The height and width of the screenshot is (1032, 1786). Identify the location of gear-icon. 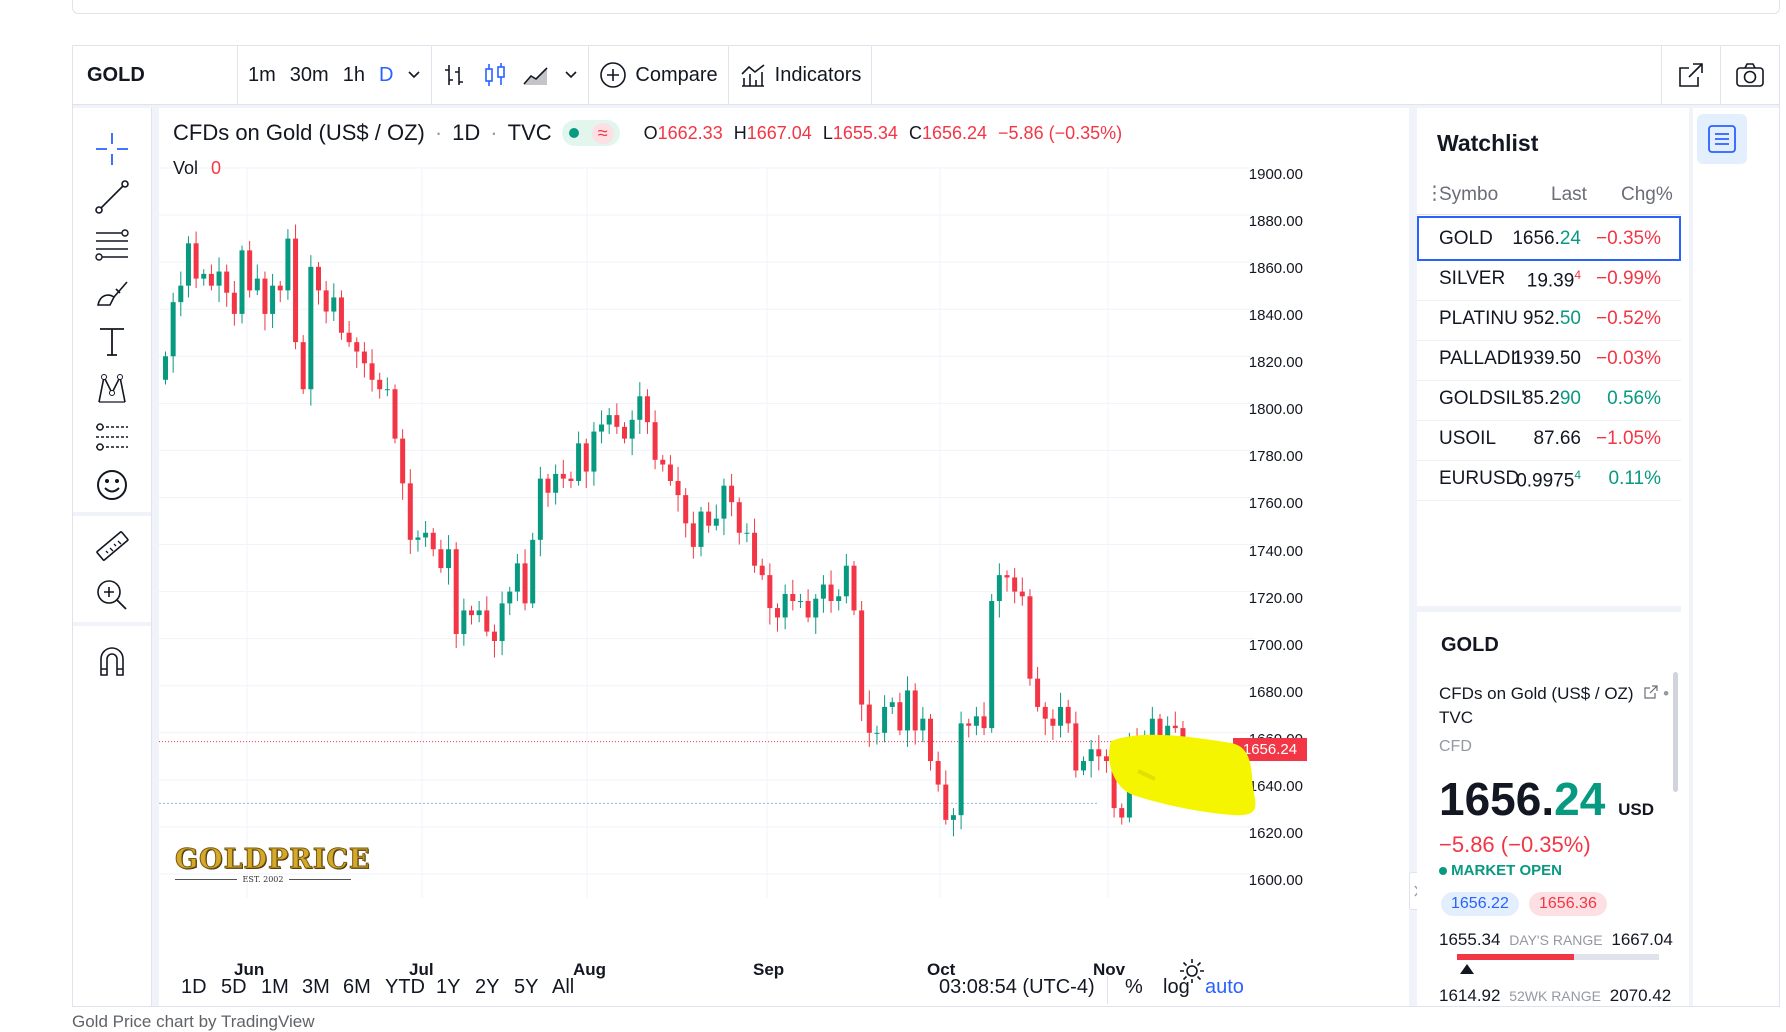
(1192, 971).